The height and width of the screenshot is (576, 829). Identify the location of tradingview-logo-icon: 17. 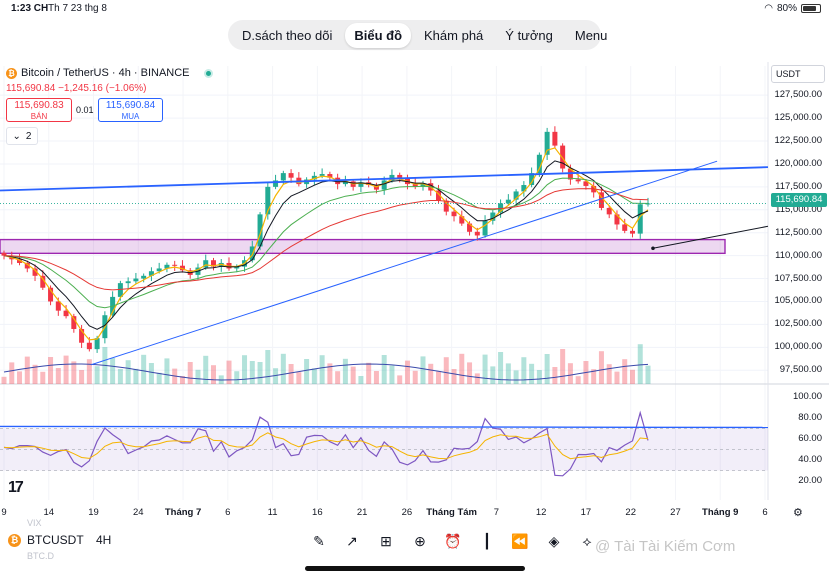
(16, 487).